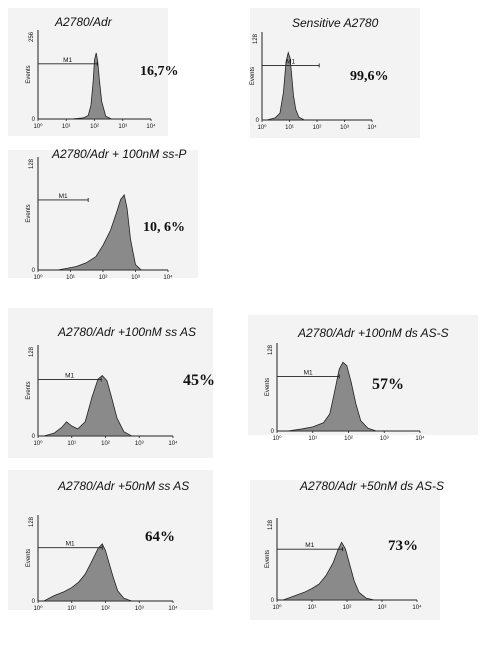 The image size is (481, 662). Describe the element at coordinates (159, 71) in the screenshot. I see `percentage-annotation: 16,7%` at that location.